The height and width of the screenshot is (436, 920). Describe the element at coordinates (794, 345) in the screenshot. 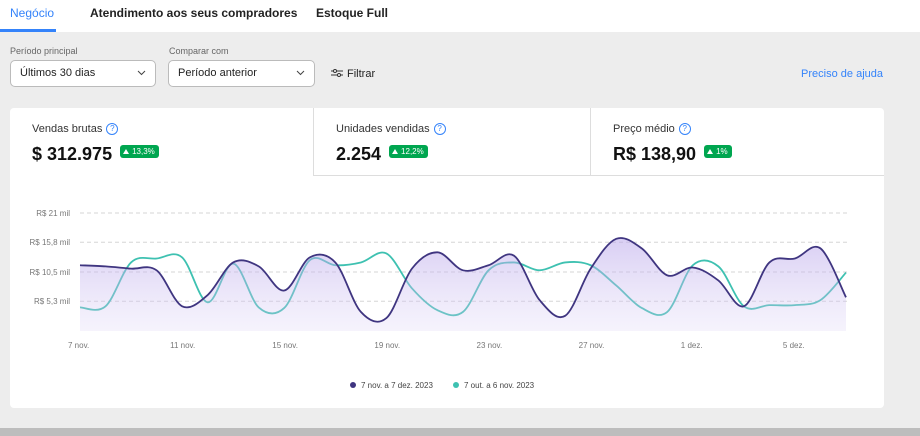

I see `x-tick-label: 5 dez.` at that location.